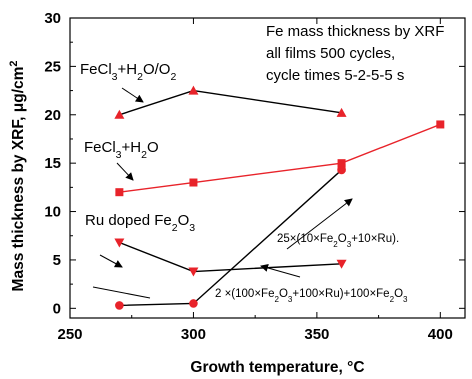  Describe the element at coordinates (57, 308) in the screenshot. I see `y-tick-label: 0` at that location.